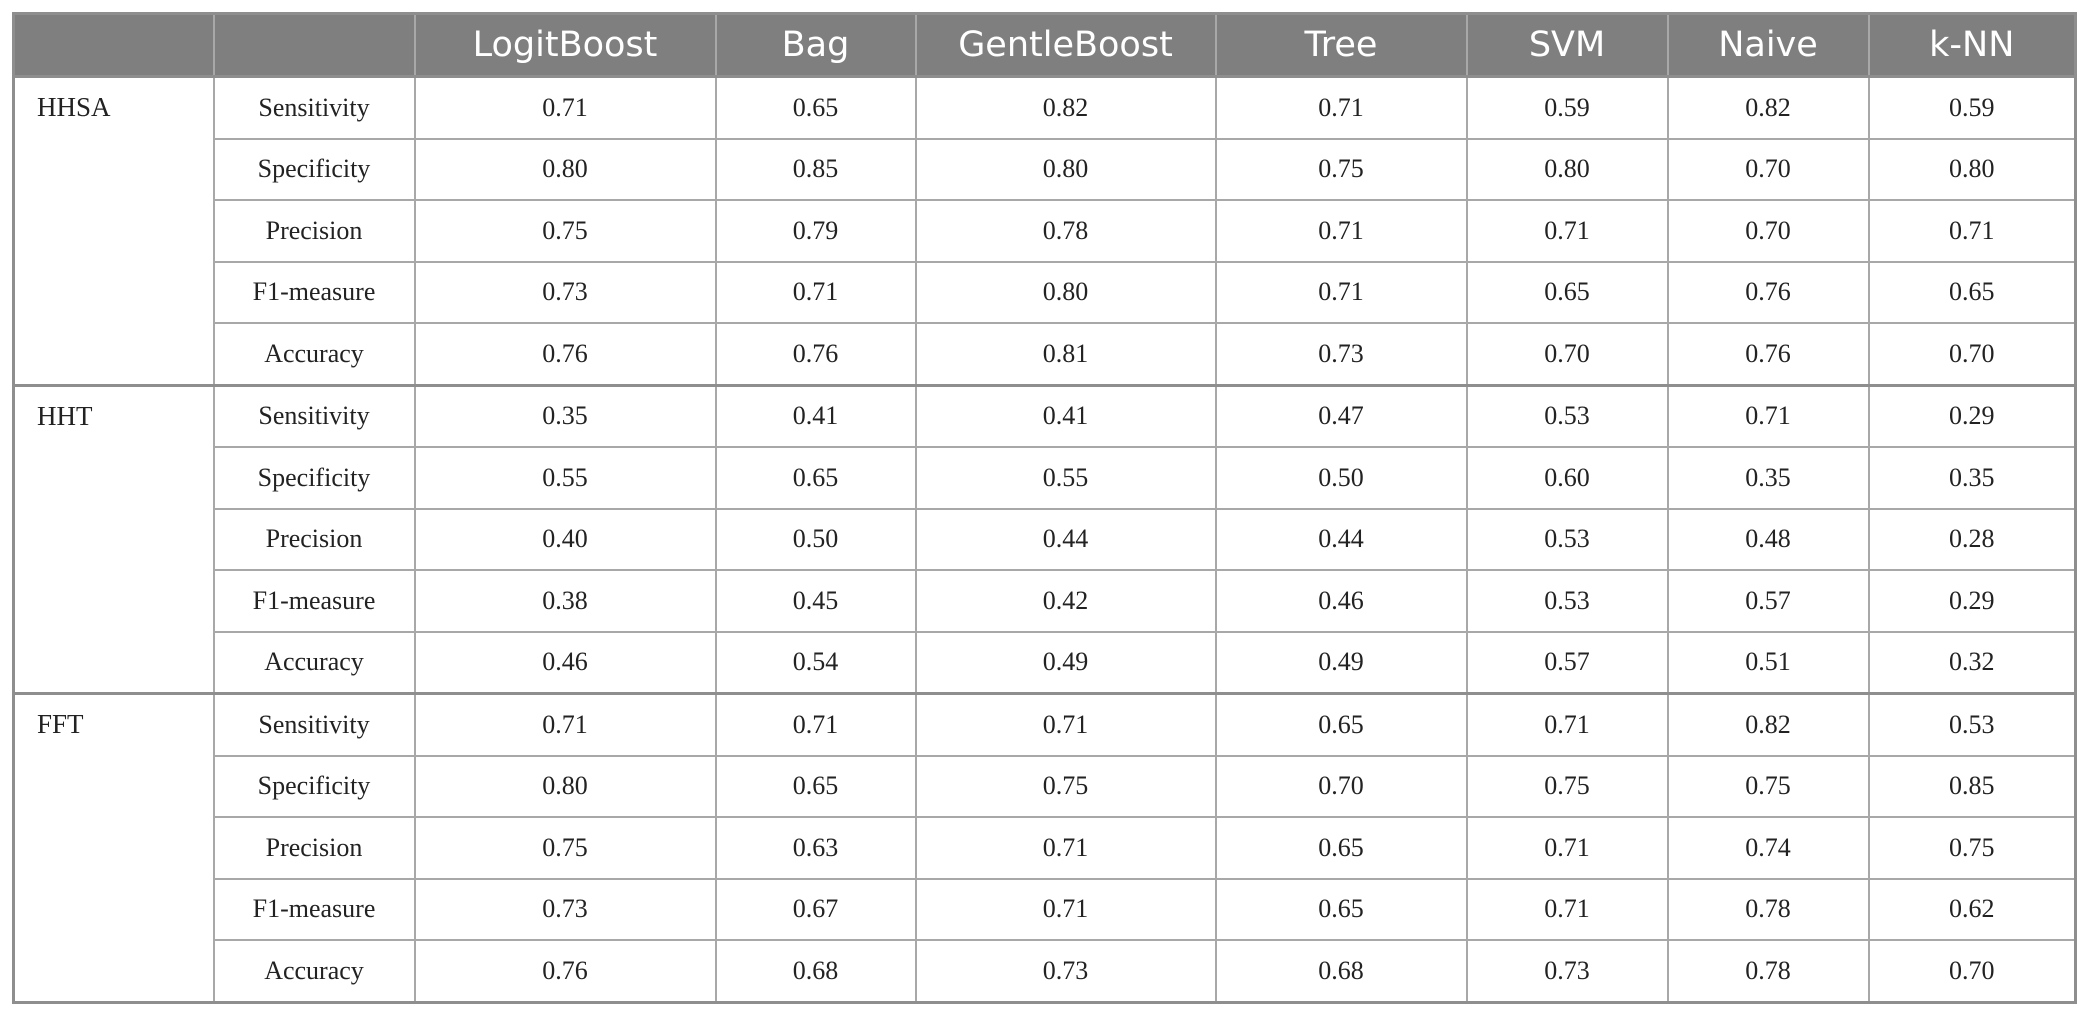  I want to click on value-cell: 0.68, so click(815, 971).